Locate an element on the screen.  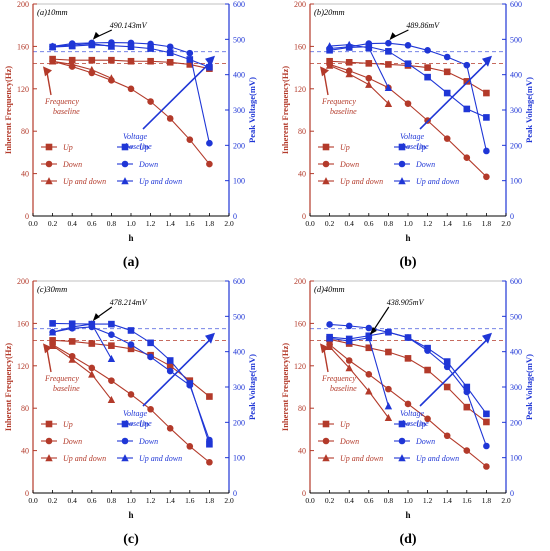
panel-title: (d)40mm is located at coordinates (329, 289).